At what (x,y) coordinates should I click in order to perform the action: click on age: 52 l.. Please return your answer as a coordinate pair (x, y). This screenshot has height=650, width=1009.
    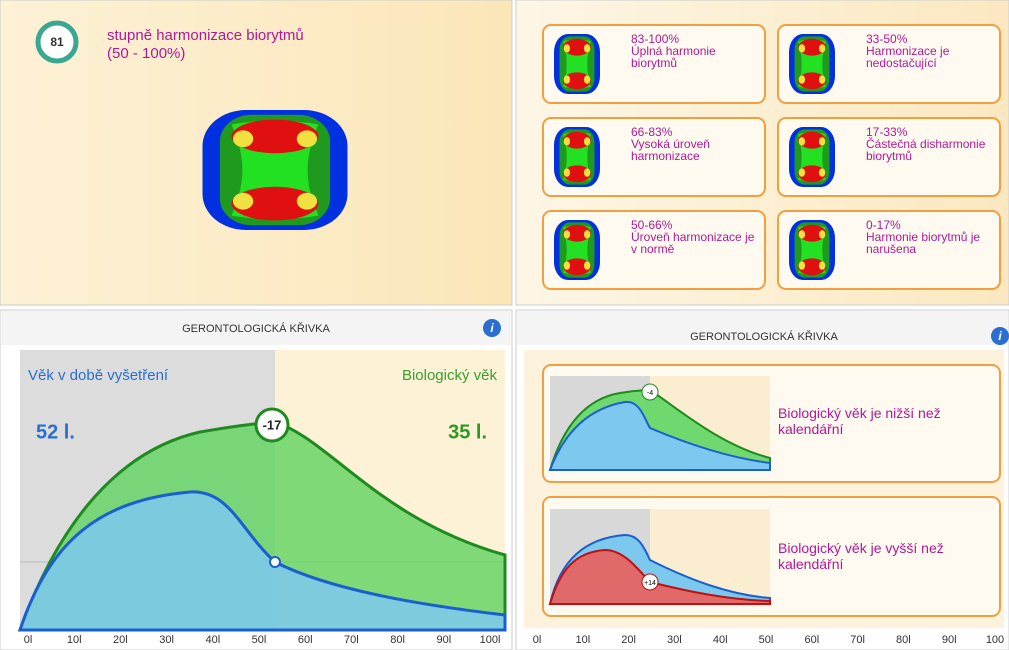
    Looking at the image, I should click on (55, 432).